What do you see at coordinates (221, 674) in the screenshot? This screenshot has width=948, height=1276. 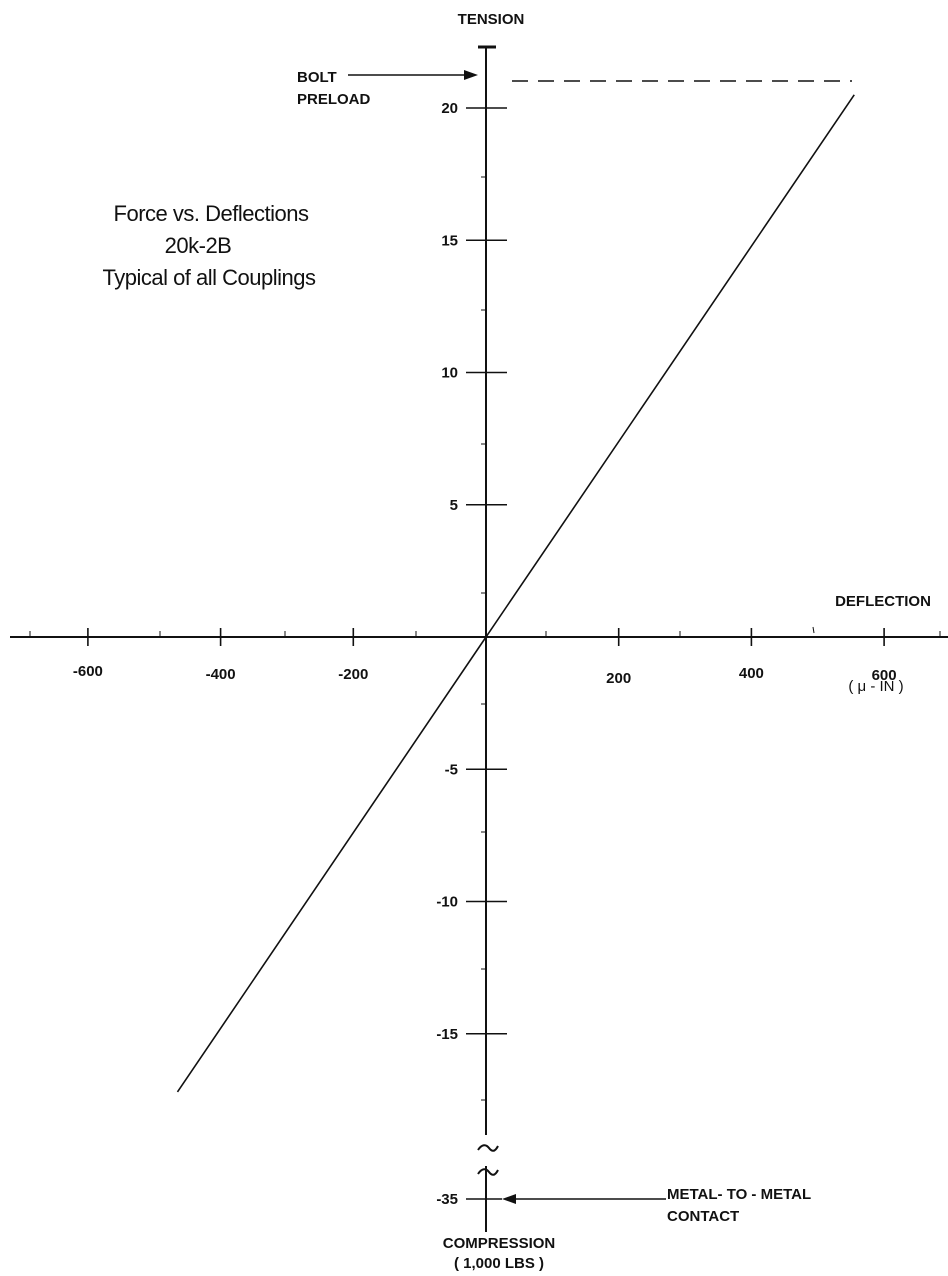 I see `x-tick-label: -400` at bounding box center [221, 674].